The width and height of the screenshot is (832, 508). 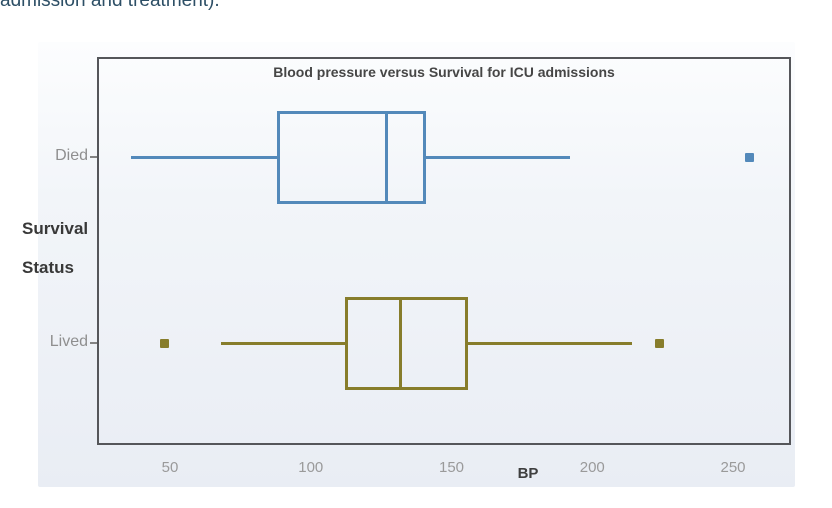 What do you see at coordinates (68, 341) in the screenshot?
I see `y-tick-label-lived: Lived` at bounding box center [68, 341].